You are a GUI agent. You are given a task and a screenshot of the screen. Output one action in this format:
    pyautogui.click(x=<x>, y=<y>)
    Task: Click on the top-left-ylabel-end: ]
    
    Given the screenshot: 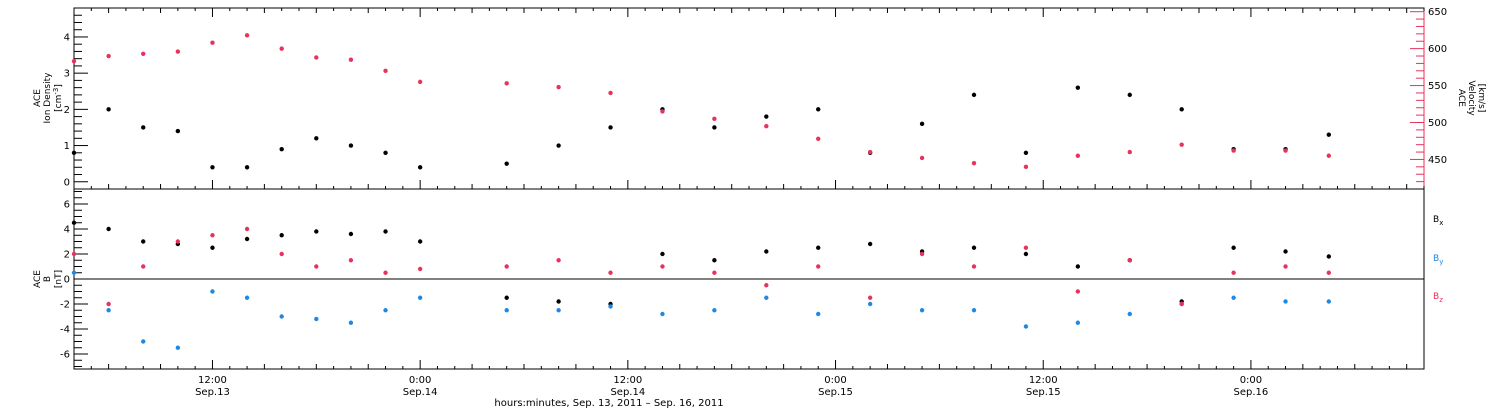 What is the action you would take?
    pyautogui.click(x=59, y=86)
    